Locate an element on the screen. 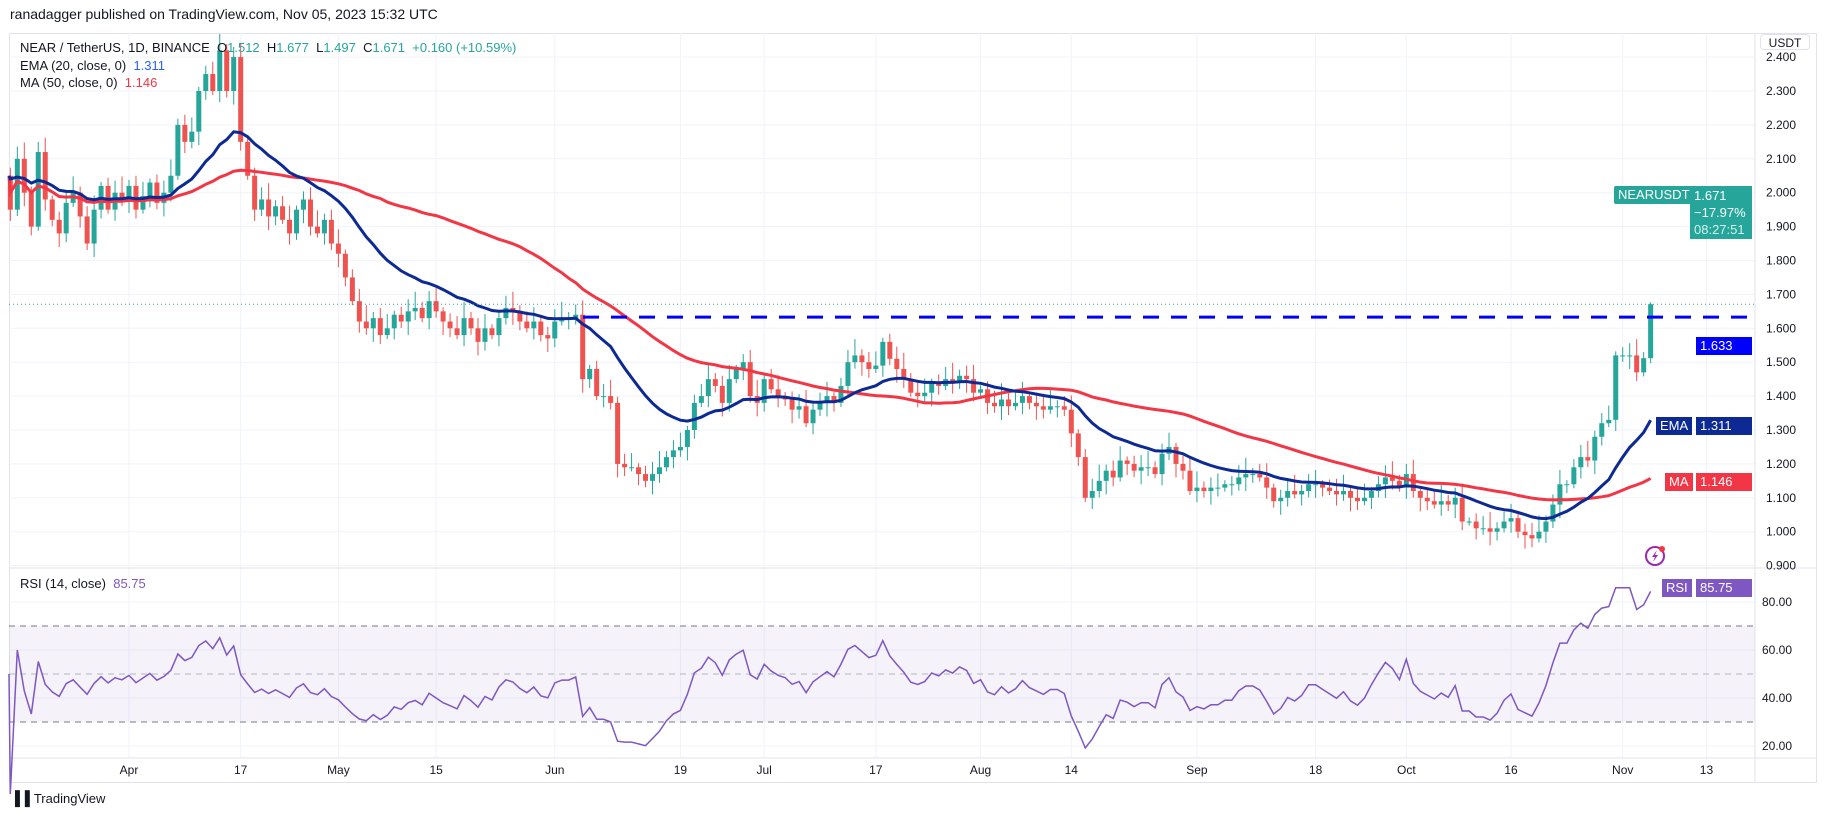 The image size is (1827, 815). tradingview-logo: ▐▐ TradingView is located at coordinates (57, 798).